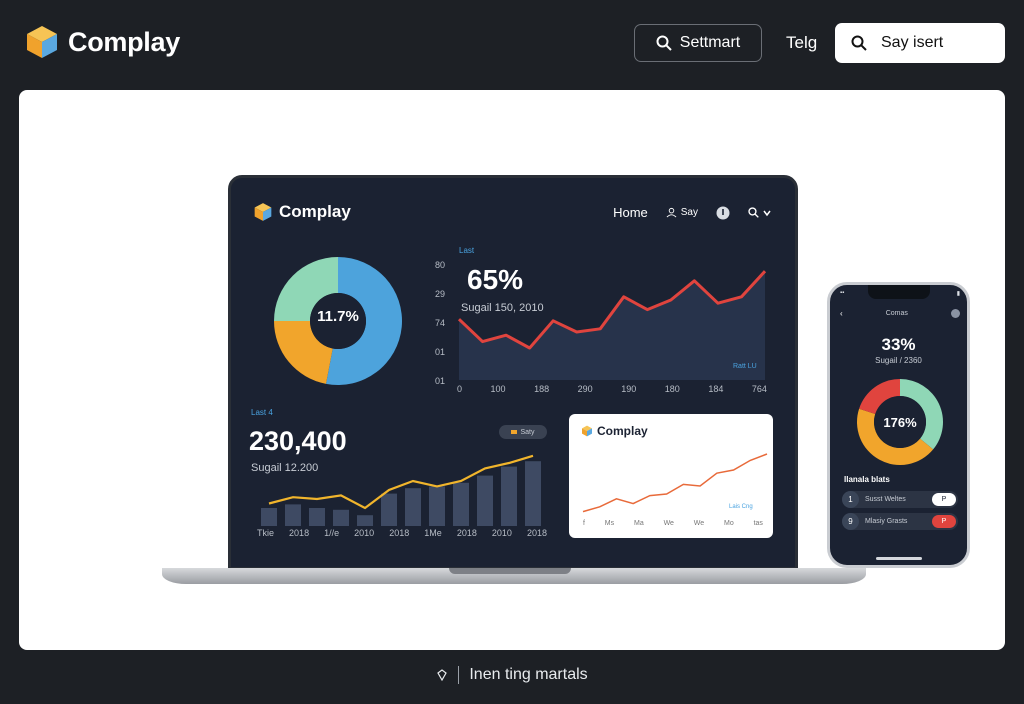  I want to click on settings-button: Settmart, so click(698, 43).